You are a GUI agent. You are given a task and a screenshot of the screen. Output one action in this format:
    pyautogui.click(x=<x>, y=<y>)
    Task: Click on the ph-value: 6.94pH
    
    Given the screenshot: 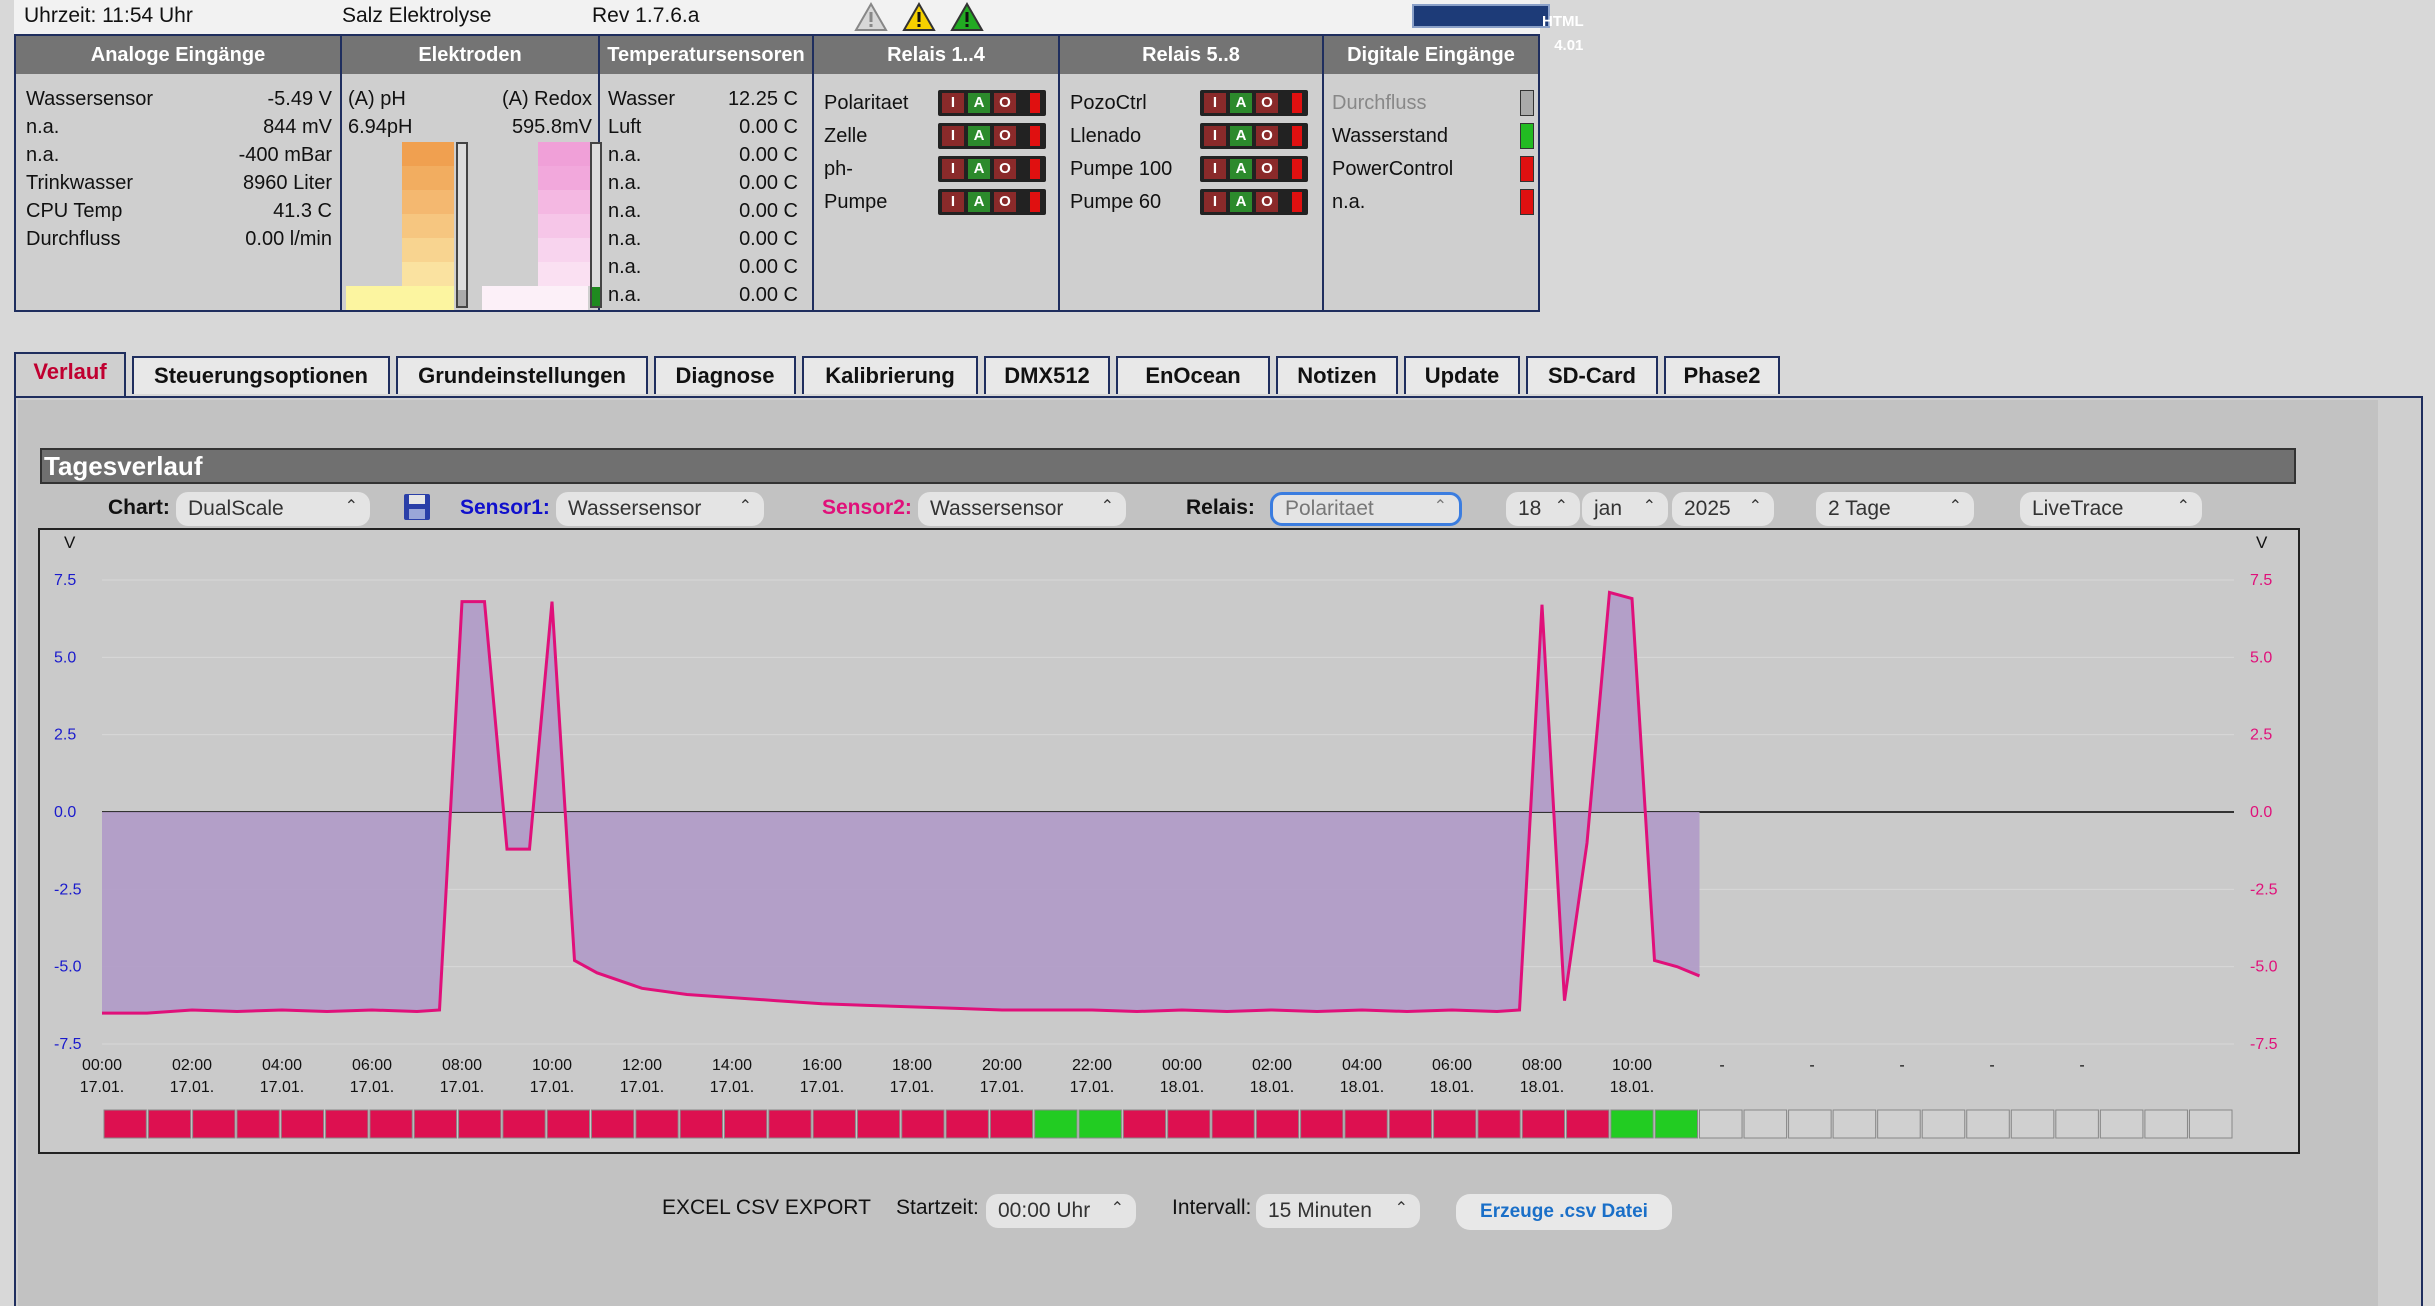 What is the action you would take?
    pyautogui.click(x=380, y=127)
    